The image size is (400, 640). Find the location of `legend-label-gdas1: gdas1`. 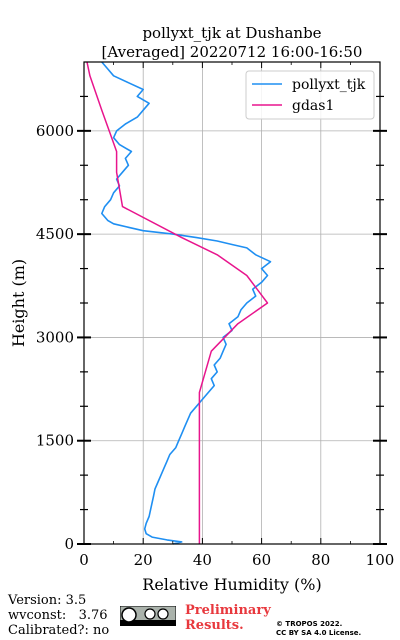

legend-label-gdas1: gdas1 is located at coordinates (313, 106).